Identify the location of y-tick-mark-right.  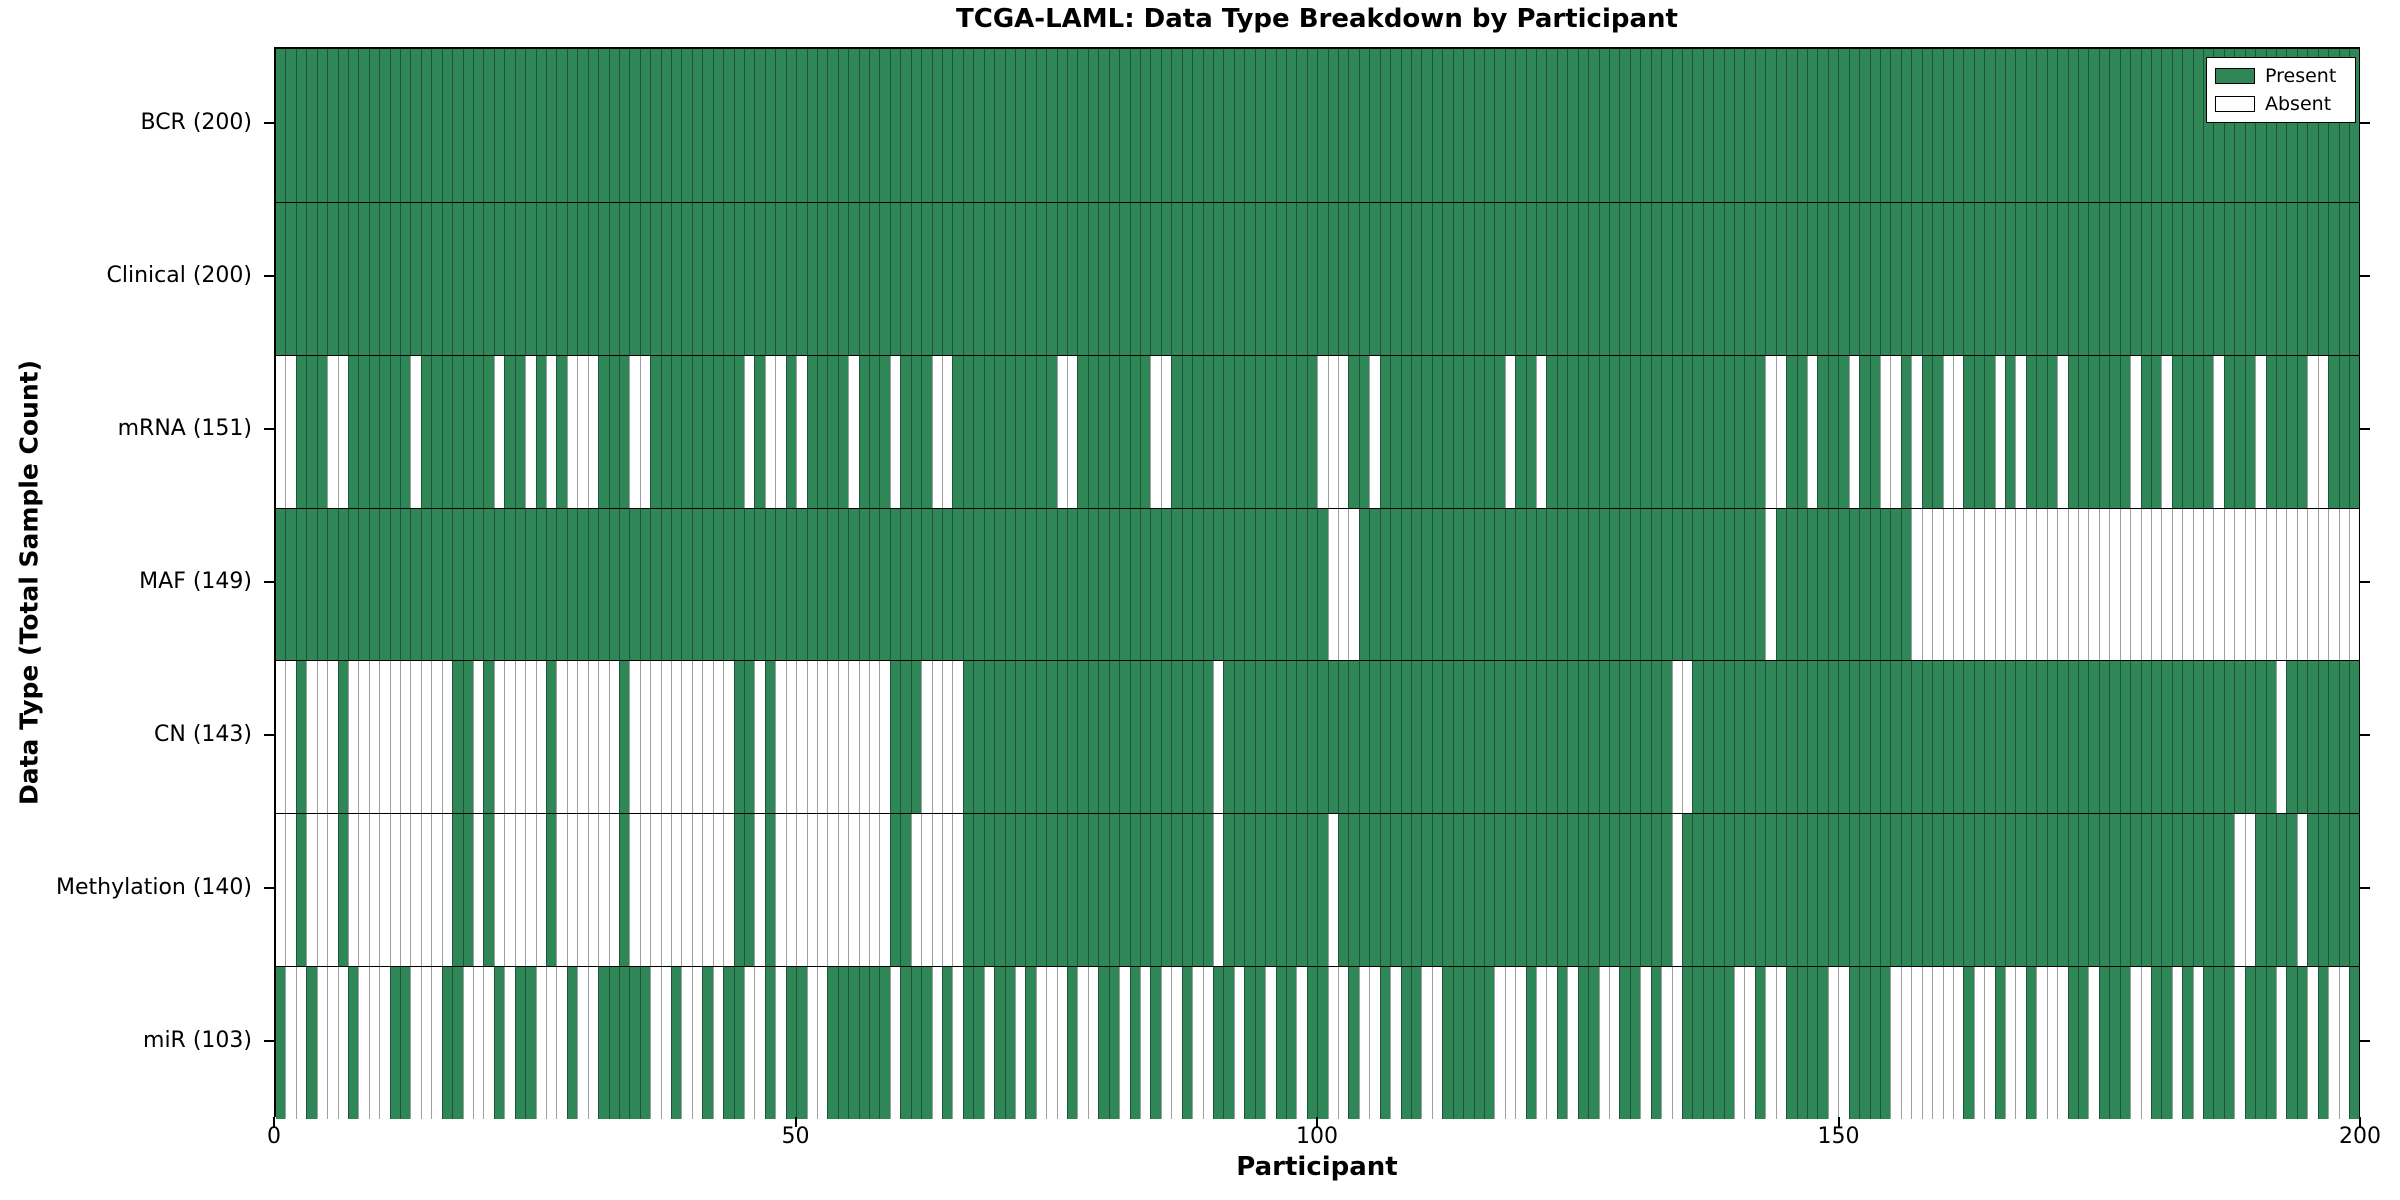
(2365, 429).